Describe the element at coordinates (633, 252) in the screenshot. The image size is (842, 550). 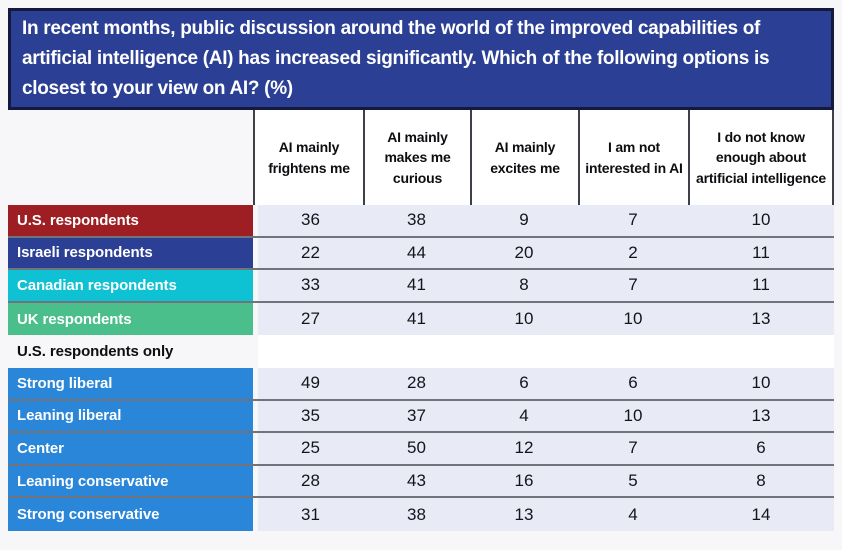
I see `value-cell: 2` at that location.